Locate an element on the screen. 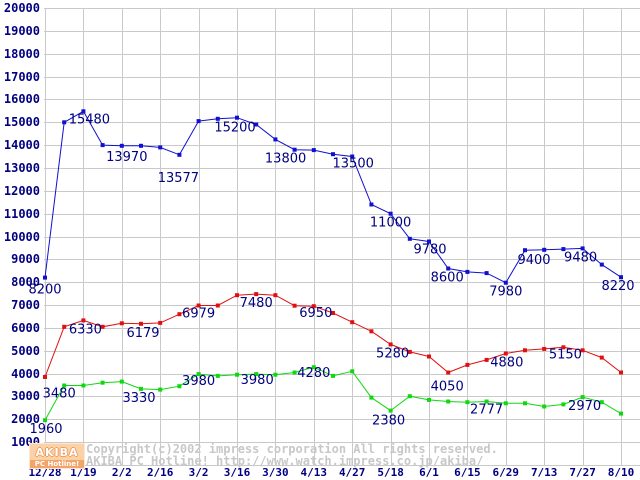  point-value-label: 11000 is located at coordinates (390, 223).